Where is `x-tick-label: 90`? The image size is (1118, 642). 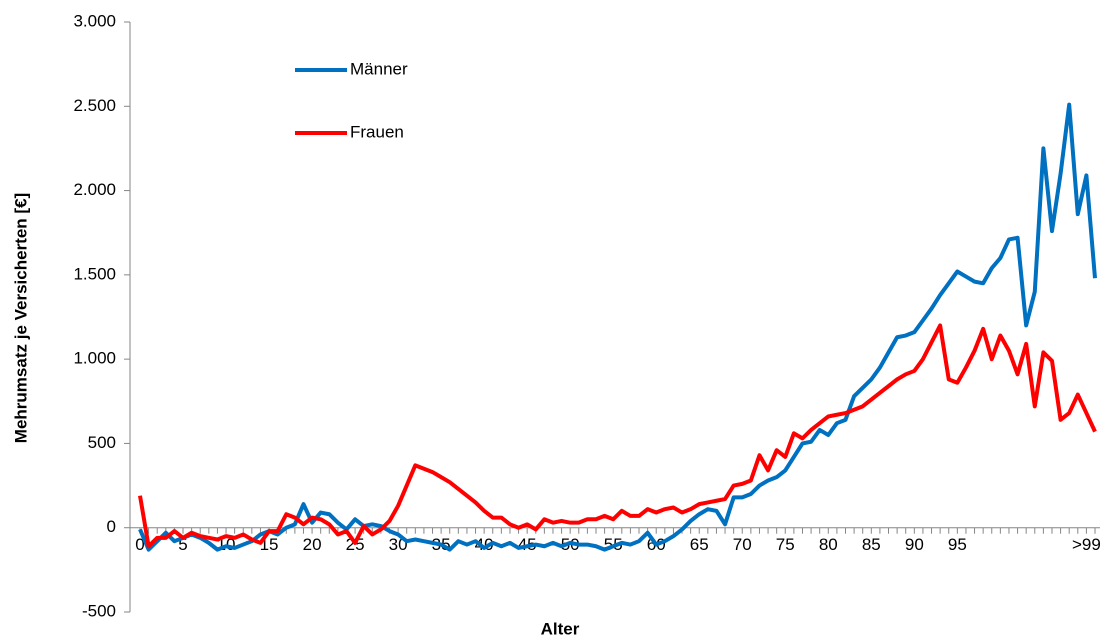 x-tick-label: 90 is located at coordinates (914, 544).